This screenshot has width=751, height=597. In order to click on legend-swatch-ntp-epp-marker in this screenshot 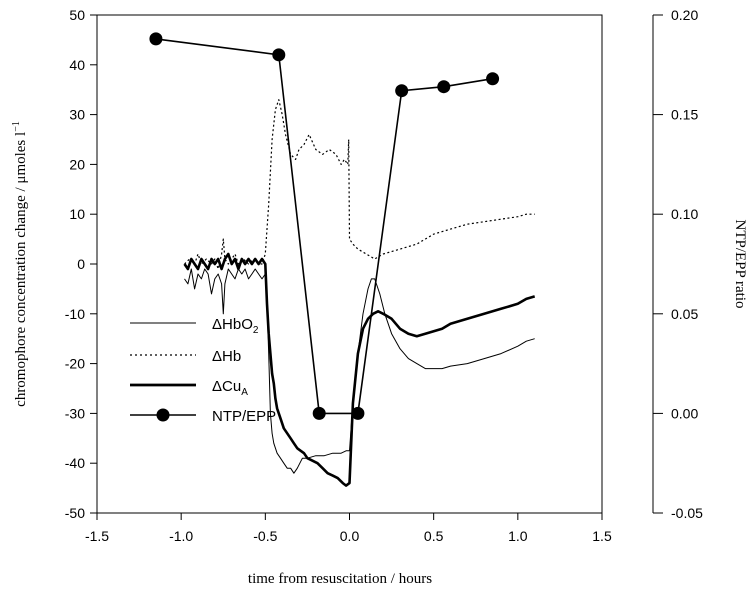, I will do `click(163, 415)`.